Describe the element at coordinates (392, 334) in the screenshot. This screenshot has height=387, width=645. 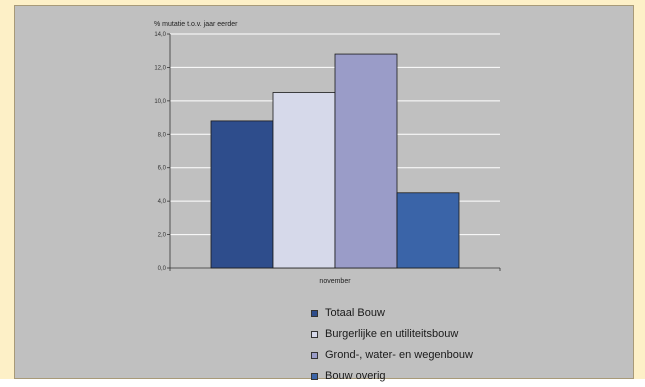
I see `legend-label: Burgerlijke en utiliteitsbouw` at that location.